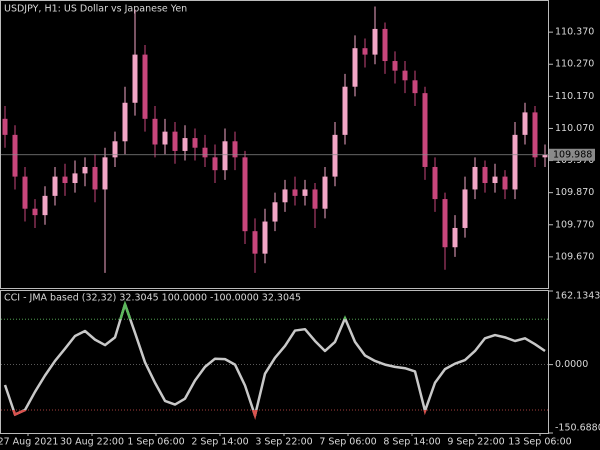 Image resolution: width=600 pixels, height=450 pixels. Describe the element at coordinates (574, 32) in the screenshot. I see `y-tick-label: 110.370` at that location.